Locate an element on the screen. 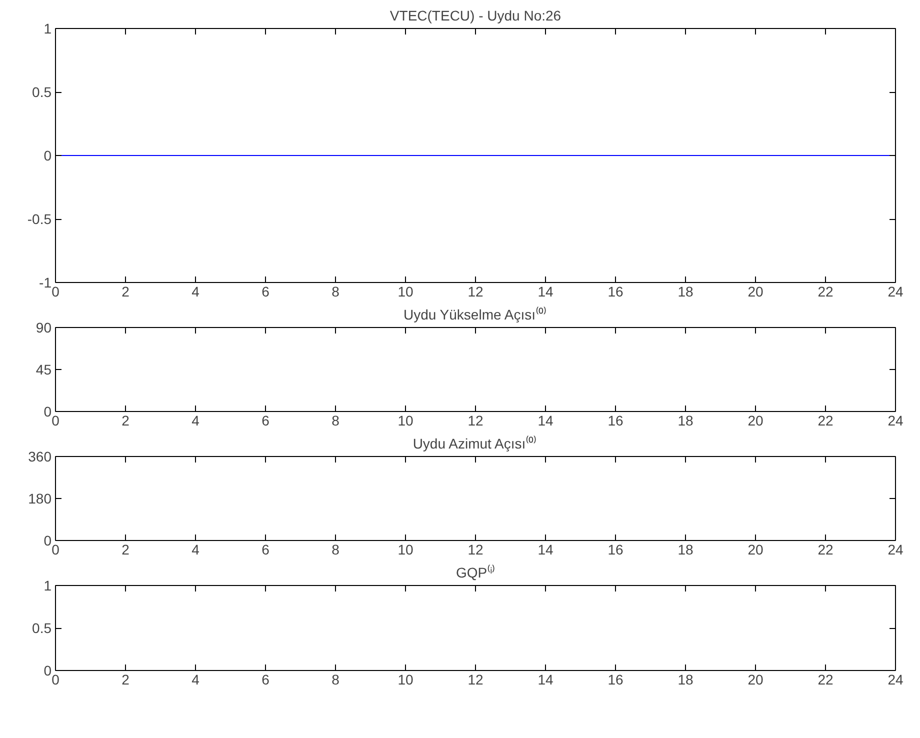 Image resolution: width=920 pixels, height=738 pixels. y-tick-label: 90 is located at coordinates (44, 328).